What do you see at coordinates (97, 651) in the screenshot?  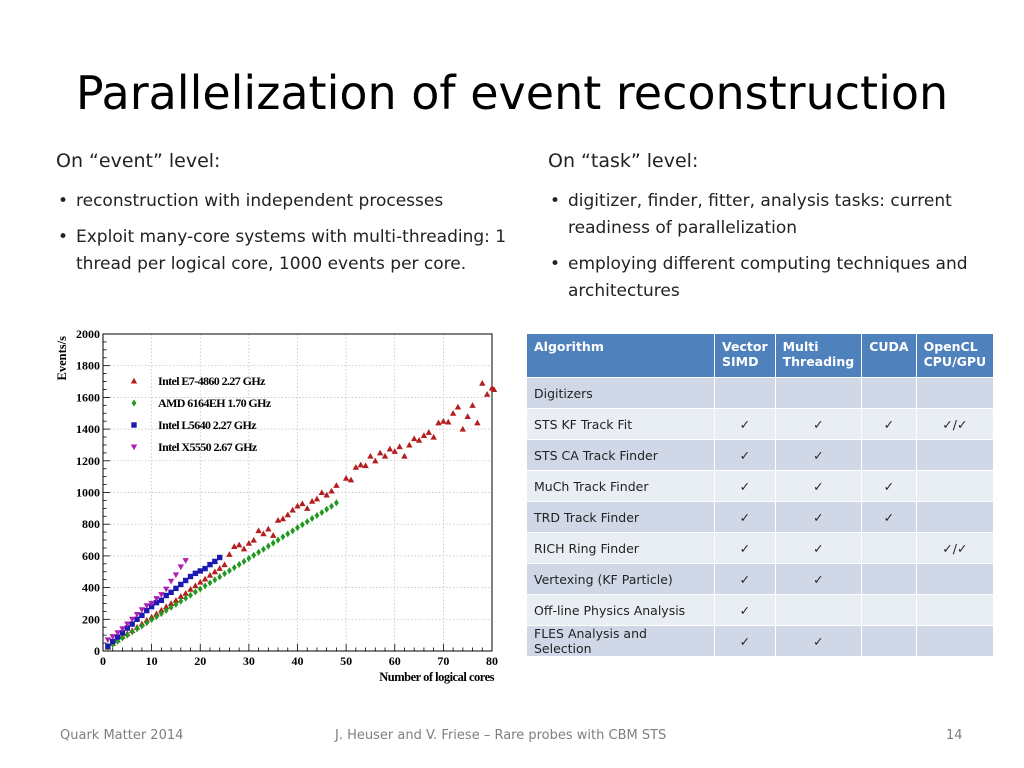 I see `y-tick-label: 0` at bounding box center [97, 651].